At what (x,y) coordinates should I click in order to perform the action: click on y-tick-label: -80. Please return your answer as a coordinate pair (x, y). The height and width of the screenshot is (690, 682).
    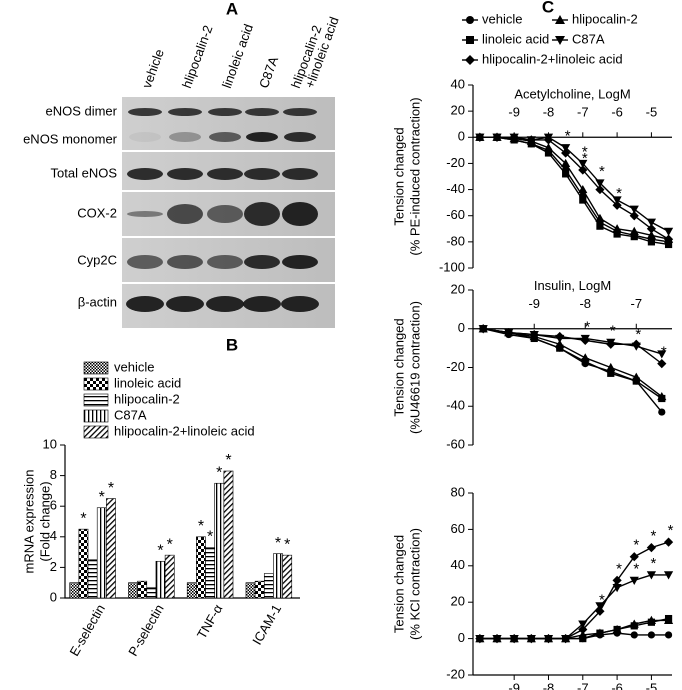
    Looking at the image, I should click on (455, 240).